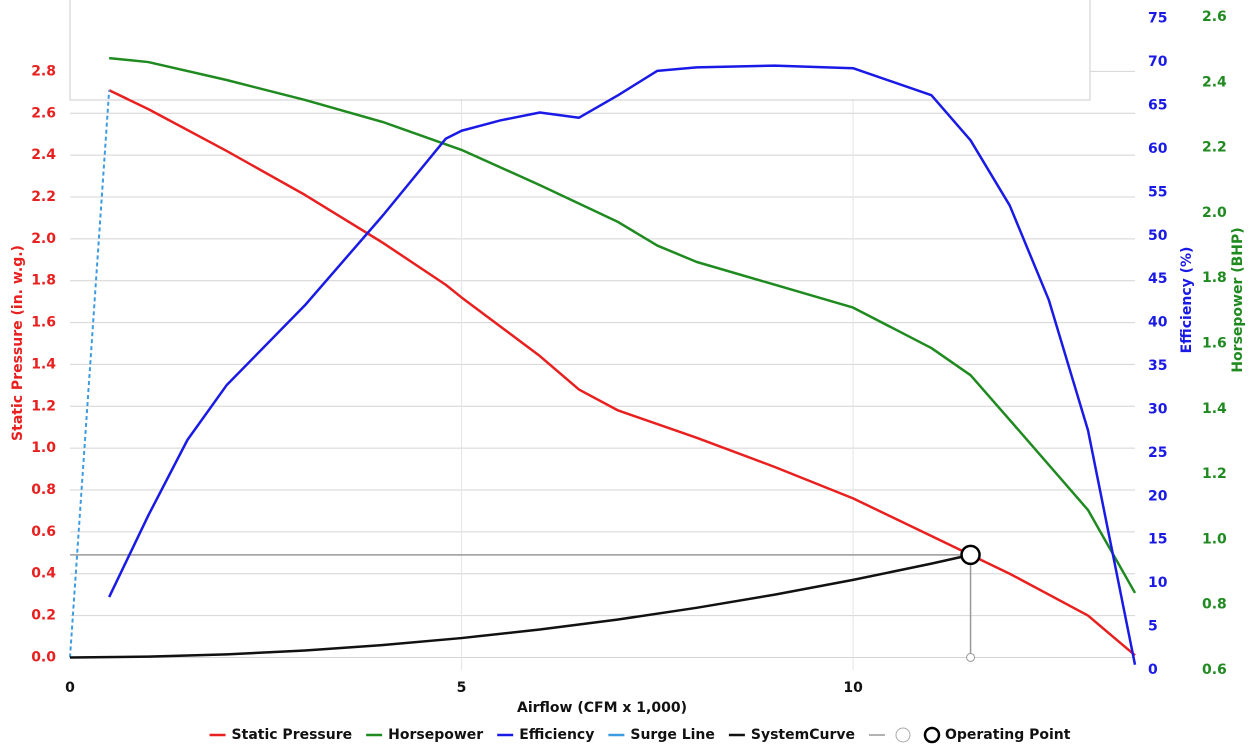 The height and width of the screenshot is (747, 1254). What do you see at coordinates (1214, 82) in the screenshot?
I see `y3-tick-label: 2.4` at bounding box center [1214, 82].